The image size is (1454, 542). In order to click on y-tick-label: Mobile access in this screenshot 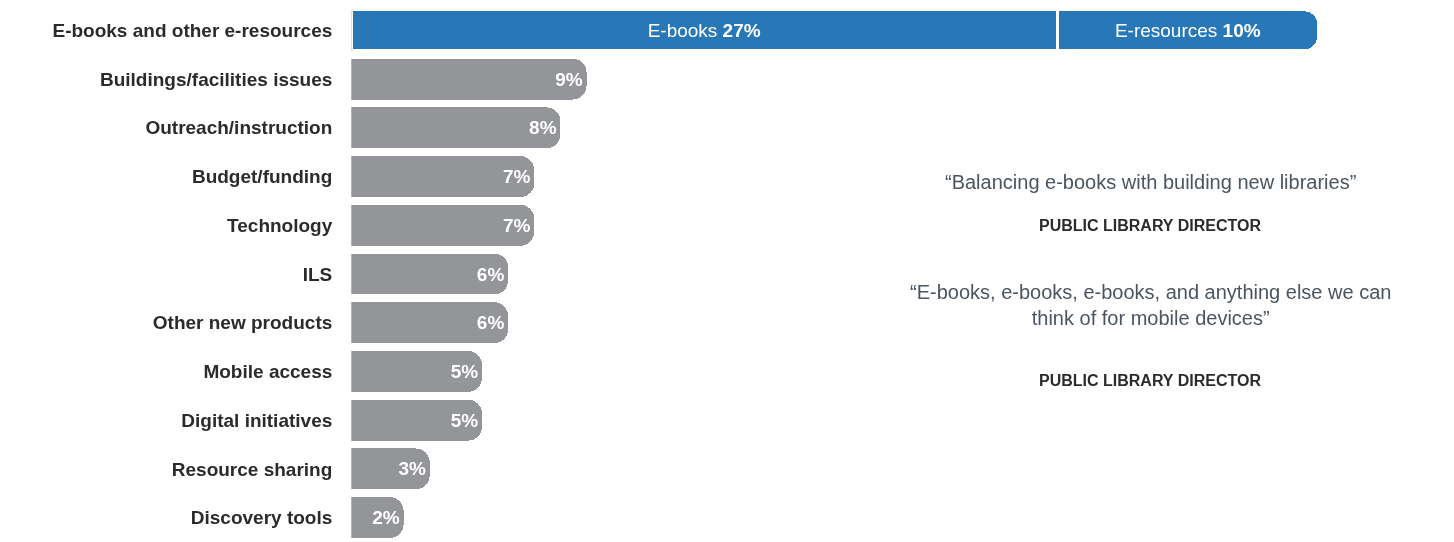, I will do `click(268, 372)`.